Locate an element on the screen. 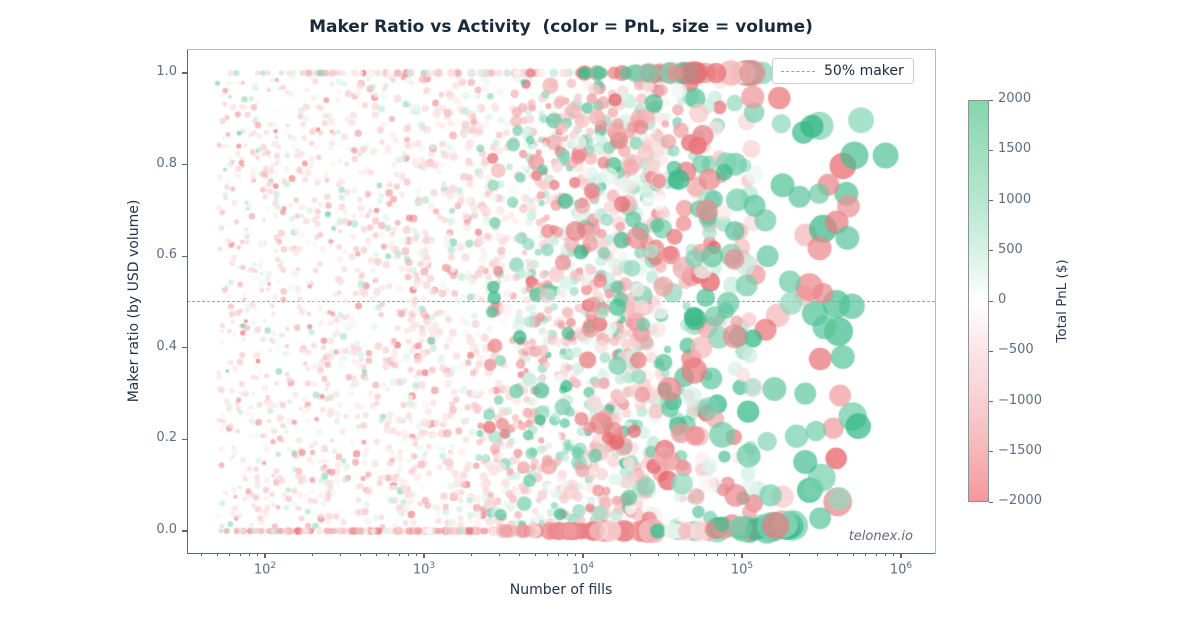 This screenshot has width=1200, height=630. bottom-spine is located at coordinates (561, 554).